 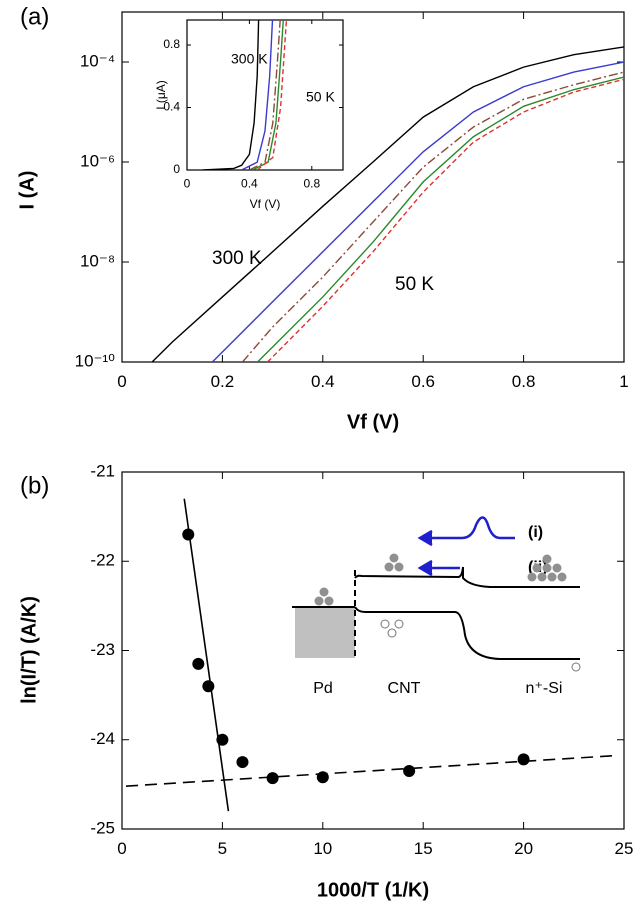 I want to click on diagram-label: CNT, so click(x=404, y=688).